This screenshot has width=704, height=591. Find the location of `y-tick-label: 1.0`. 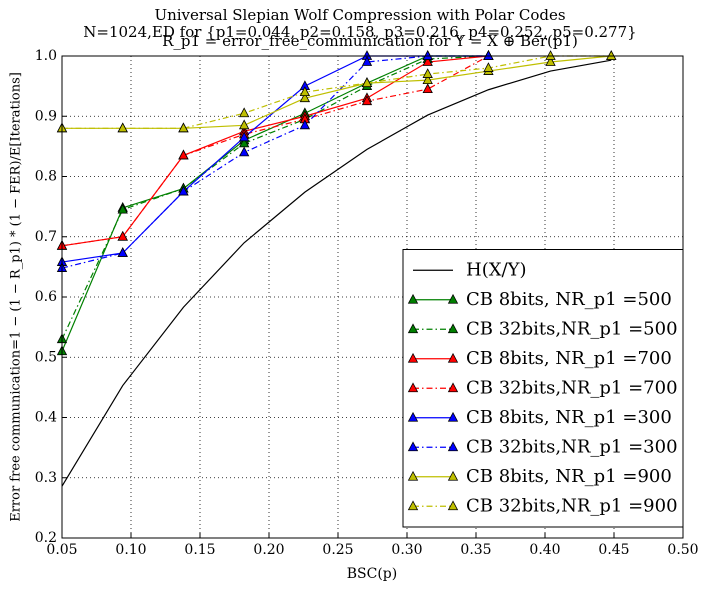

y-tick-label: 1.0 is located at coordinates (46, 56).